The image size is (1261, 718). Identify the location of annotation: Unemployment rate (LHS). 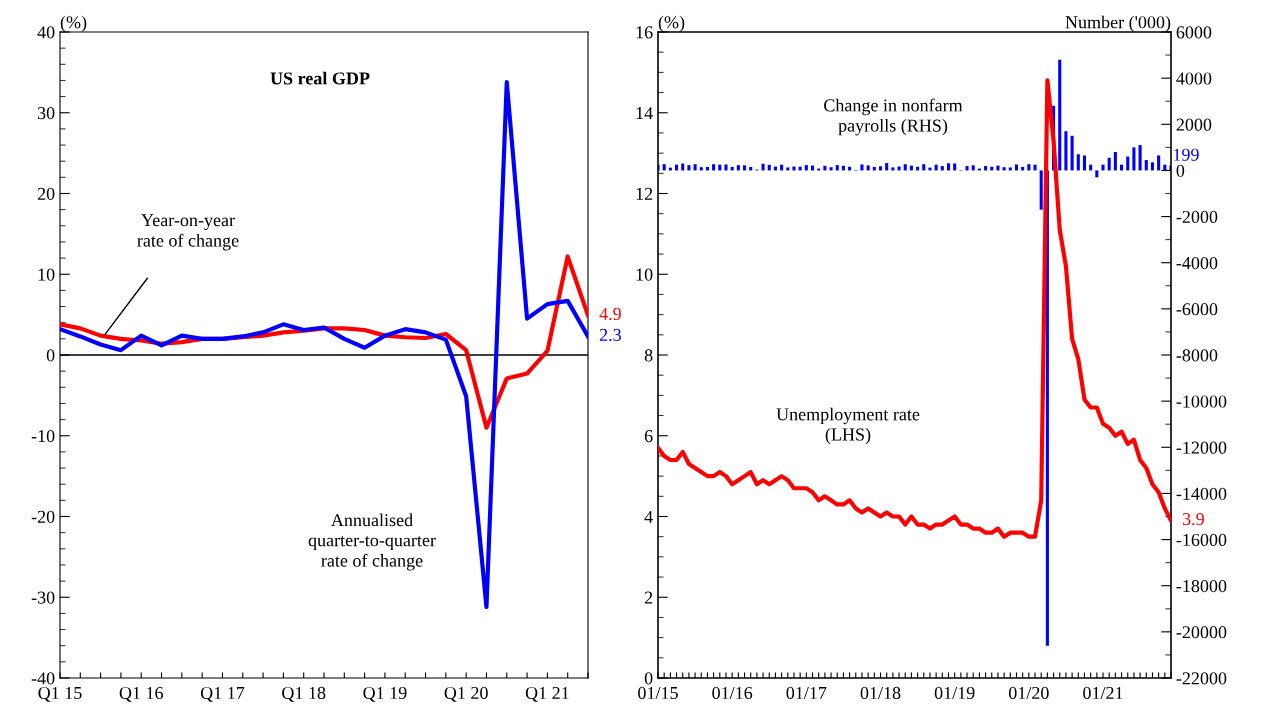
(848, 426).